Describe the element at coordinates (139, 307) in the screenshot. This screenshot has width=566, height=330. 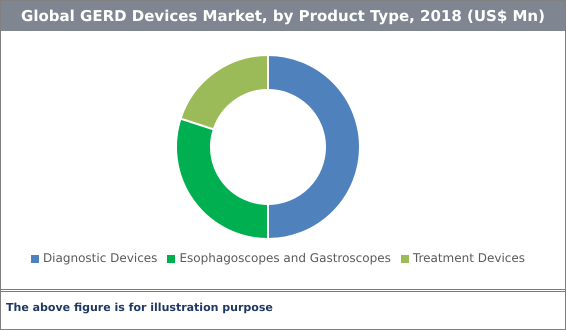
I see `text: The above figure is for illustration purpose` at that location.